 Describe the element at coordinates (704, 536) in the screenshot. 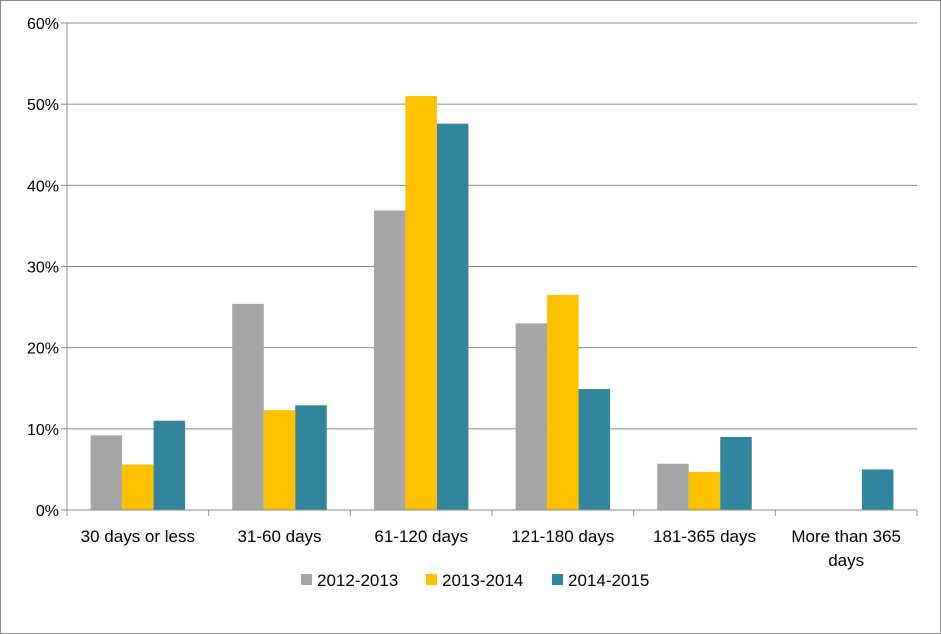

I see `x-tick-label: 181-365 days` at that location.